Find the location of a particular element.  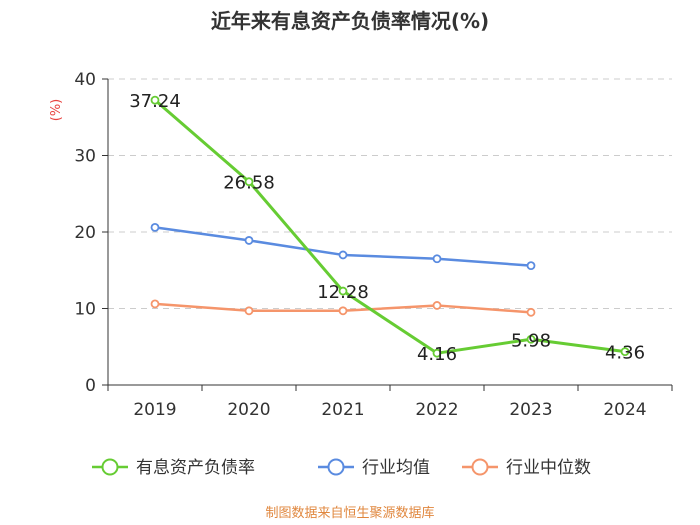

point-0-2020 is located at coordinates (249, 182).